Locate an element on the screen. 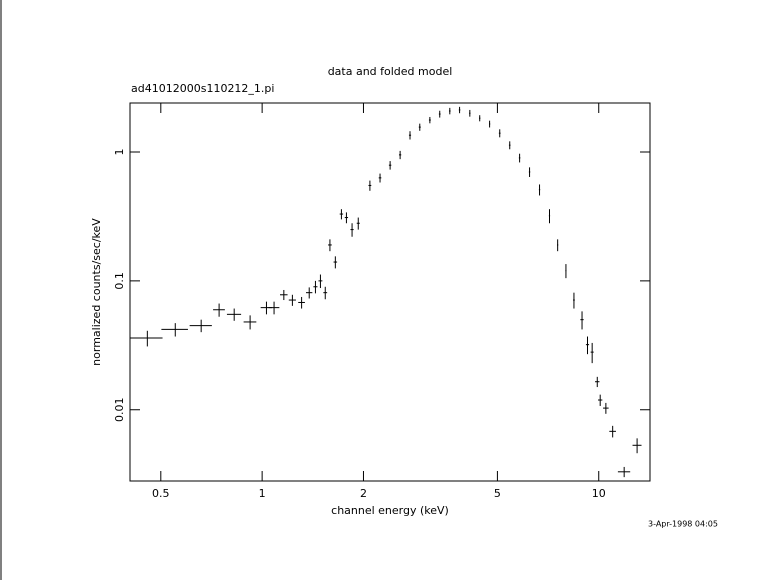 This screenshot has width=781, height=580. x-tick-label: 1 is located at coordinates (262, 493).